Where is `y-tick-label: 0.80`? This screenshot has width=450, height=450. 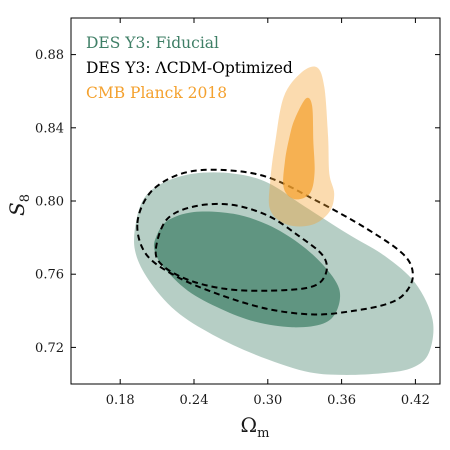
y-tick-label: 0.80 is located at coordinates (49, 202).